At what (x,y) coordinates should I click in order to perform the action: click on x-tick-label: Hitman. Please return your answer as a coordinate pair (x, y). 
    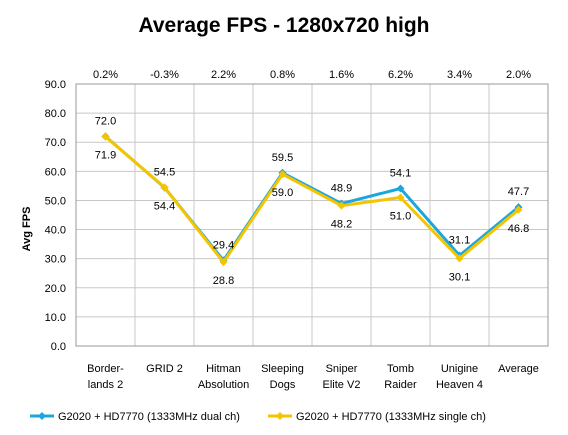
    Looking at the image, I should click on (223, 369).